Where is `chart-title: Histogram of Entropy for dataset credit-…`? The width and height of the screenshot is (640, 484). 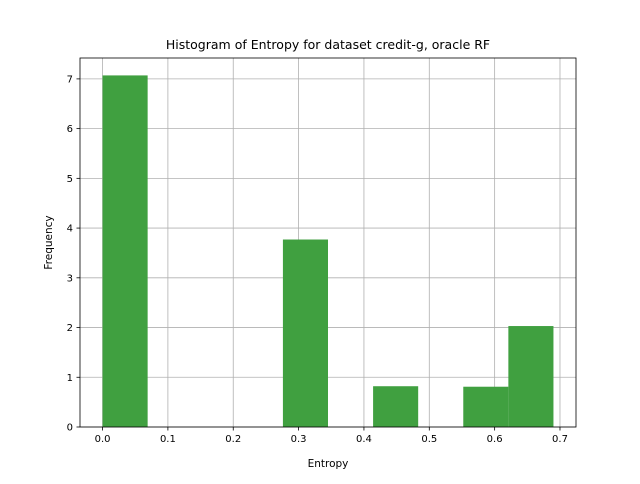
chart-title: Histogram of Entropy for dataset credit-… is located at coordinates (328, 44).